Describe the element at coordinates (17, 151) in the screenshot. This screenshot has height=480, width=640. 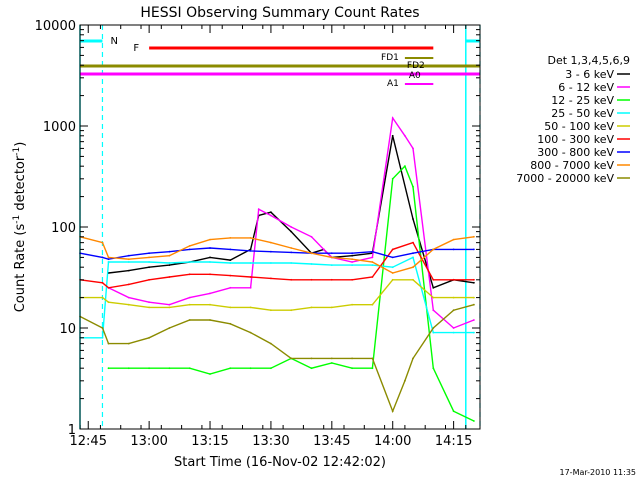
I see `y-axis-label-sup2: -1` at that location.